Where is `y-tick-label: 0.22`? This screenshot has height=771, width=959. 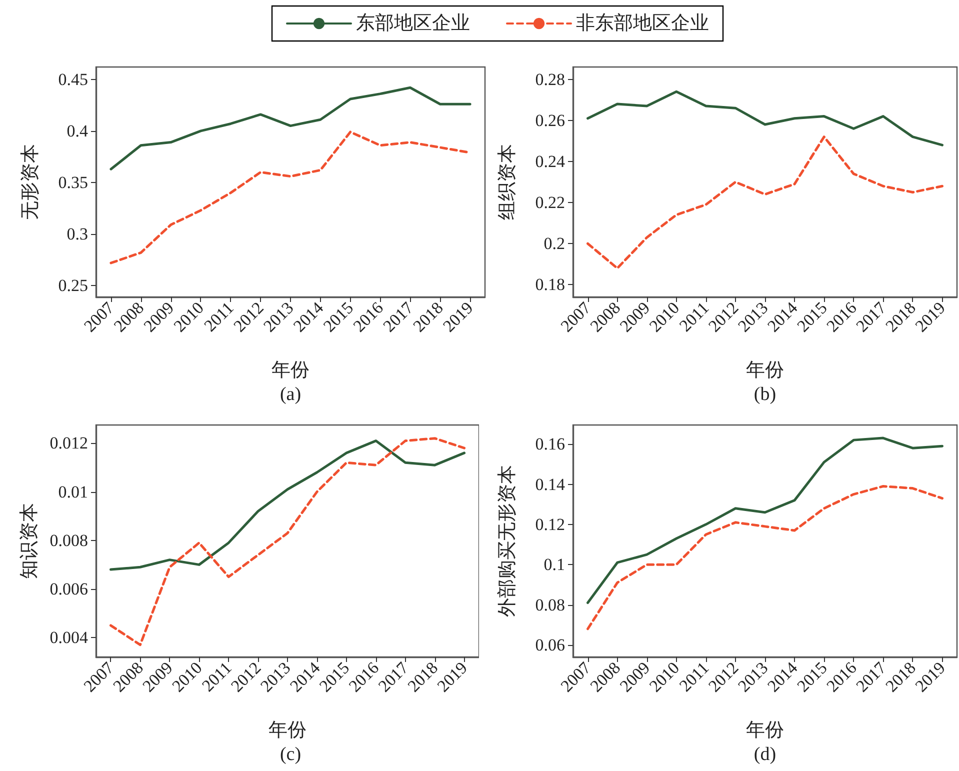 y-tick-label: 0.22 is located at coordinates (550, 202).